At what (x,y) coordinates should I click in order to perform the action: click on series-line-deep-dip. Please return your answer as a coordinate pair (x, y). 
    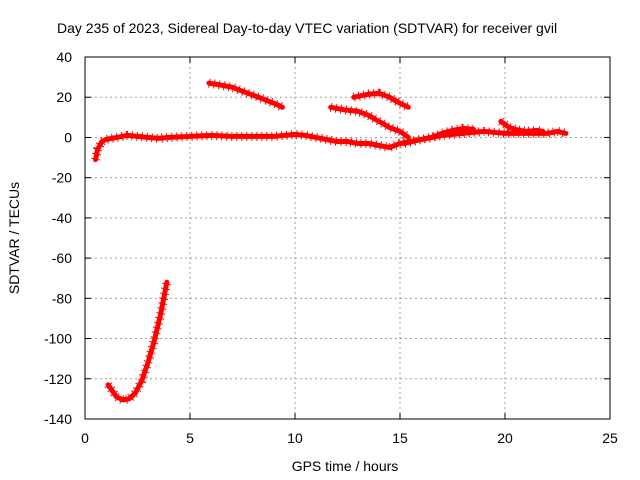
    Looking at the image, I should click on (137, 341).